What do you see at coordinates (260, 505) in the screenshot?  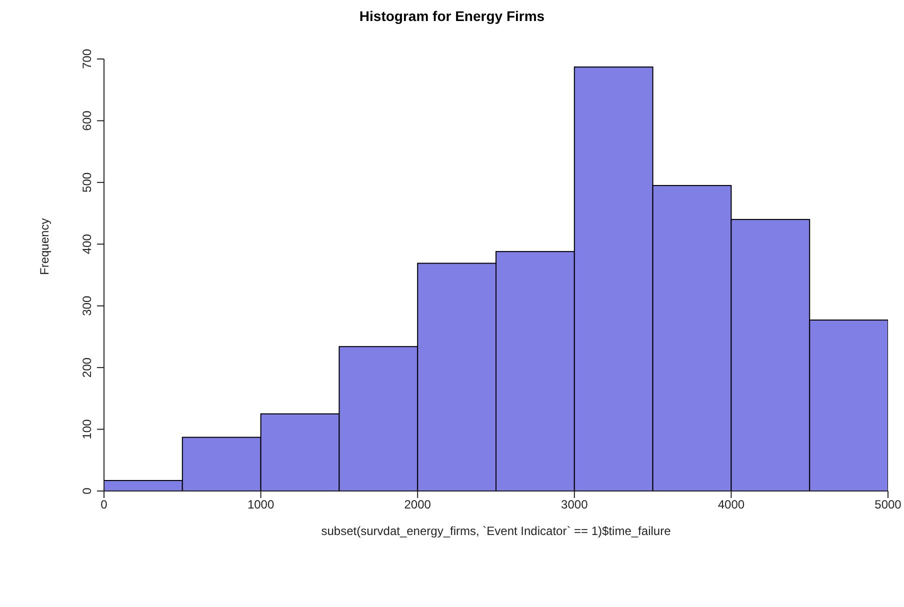 I see `x-tick-label: 1000` at bounding box center [260, 505].